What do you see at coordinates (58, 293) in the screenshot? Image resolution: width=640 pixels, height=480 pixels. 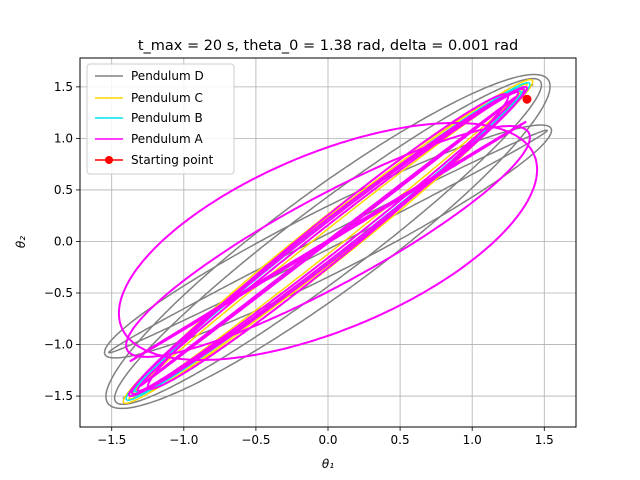 I see `y-tick-label: −0.5` at bounding box center [58, 293].